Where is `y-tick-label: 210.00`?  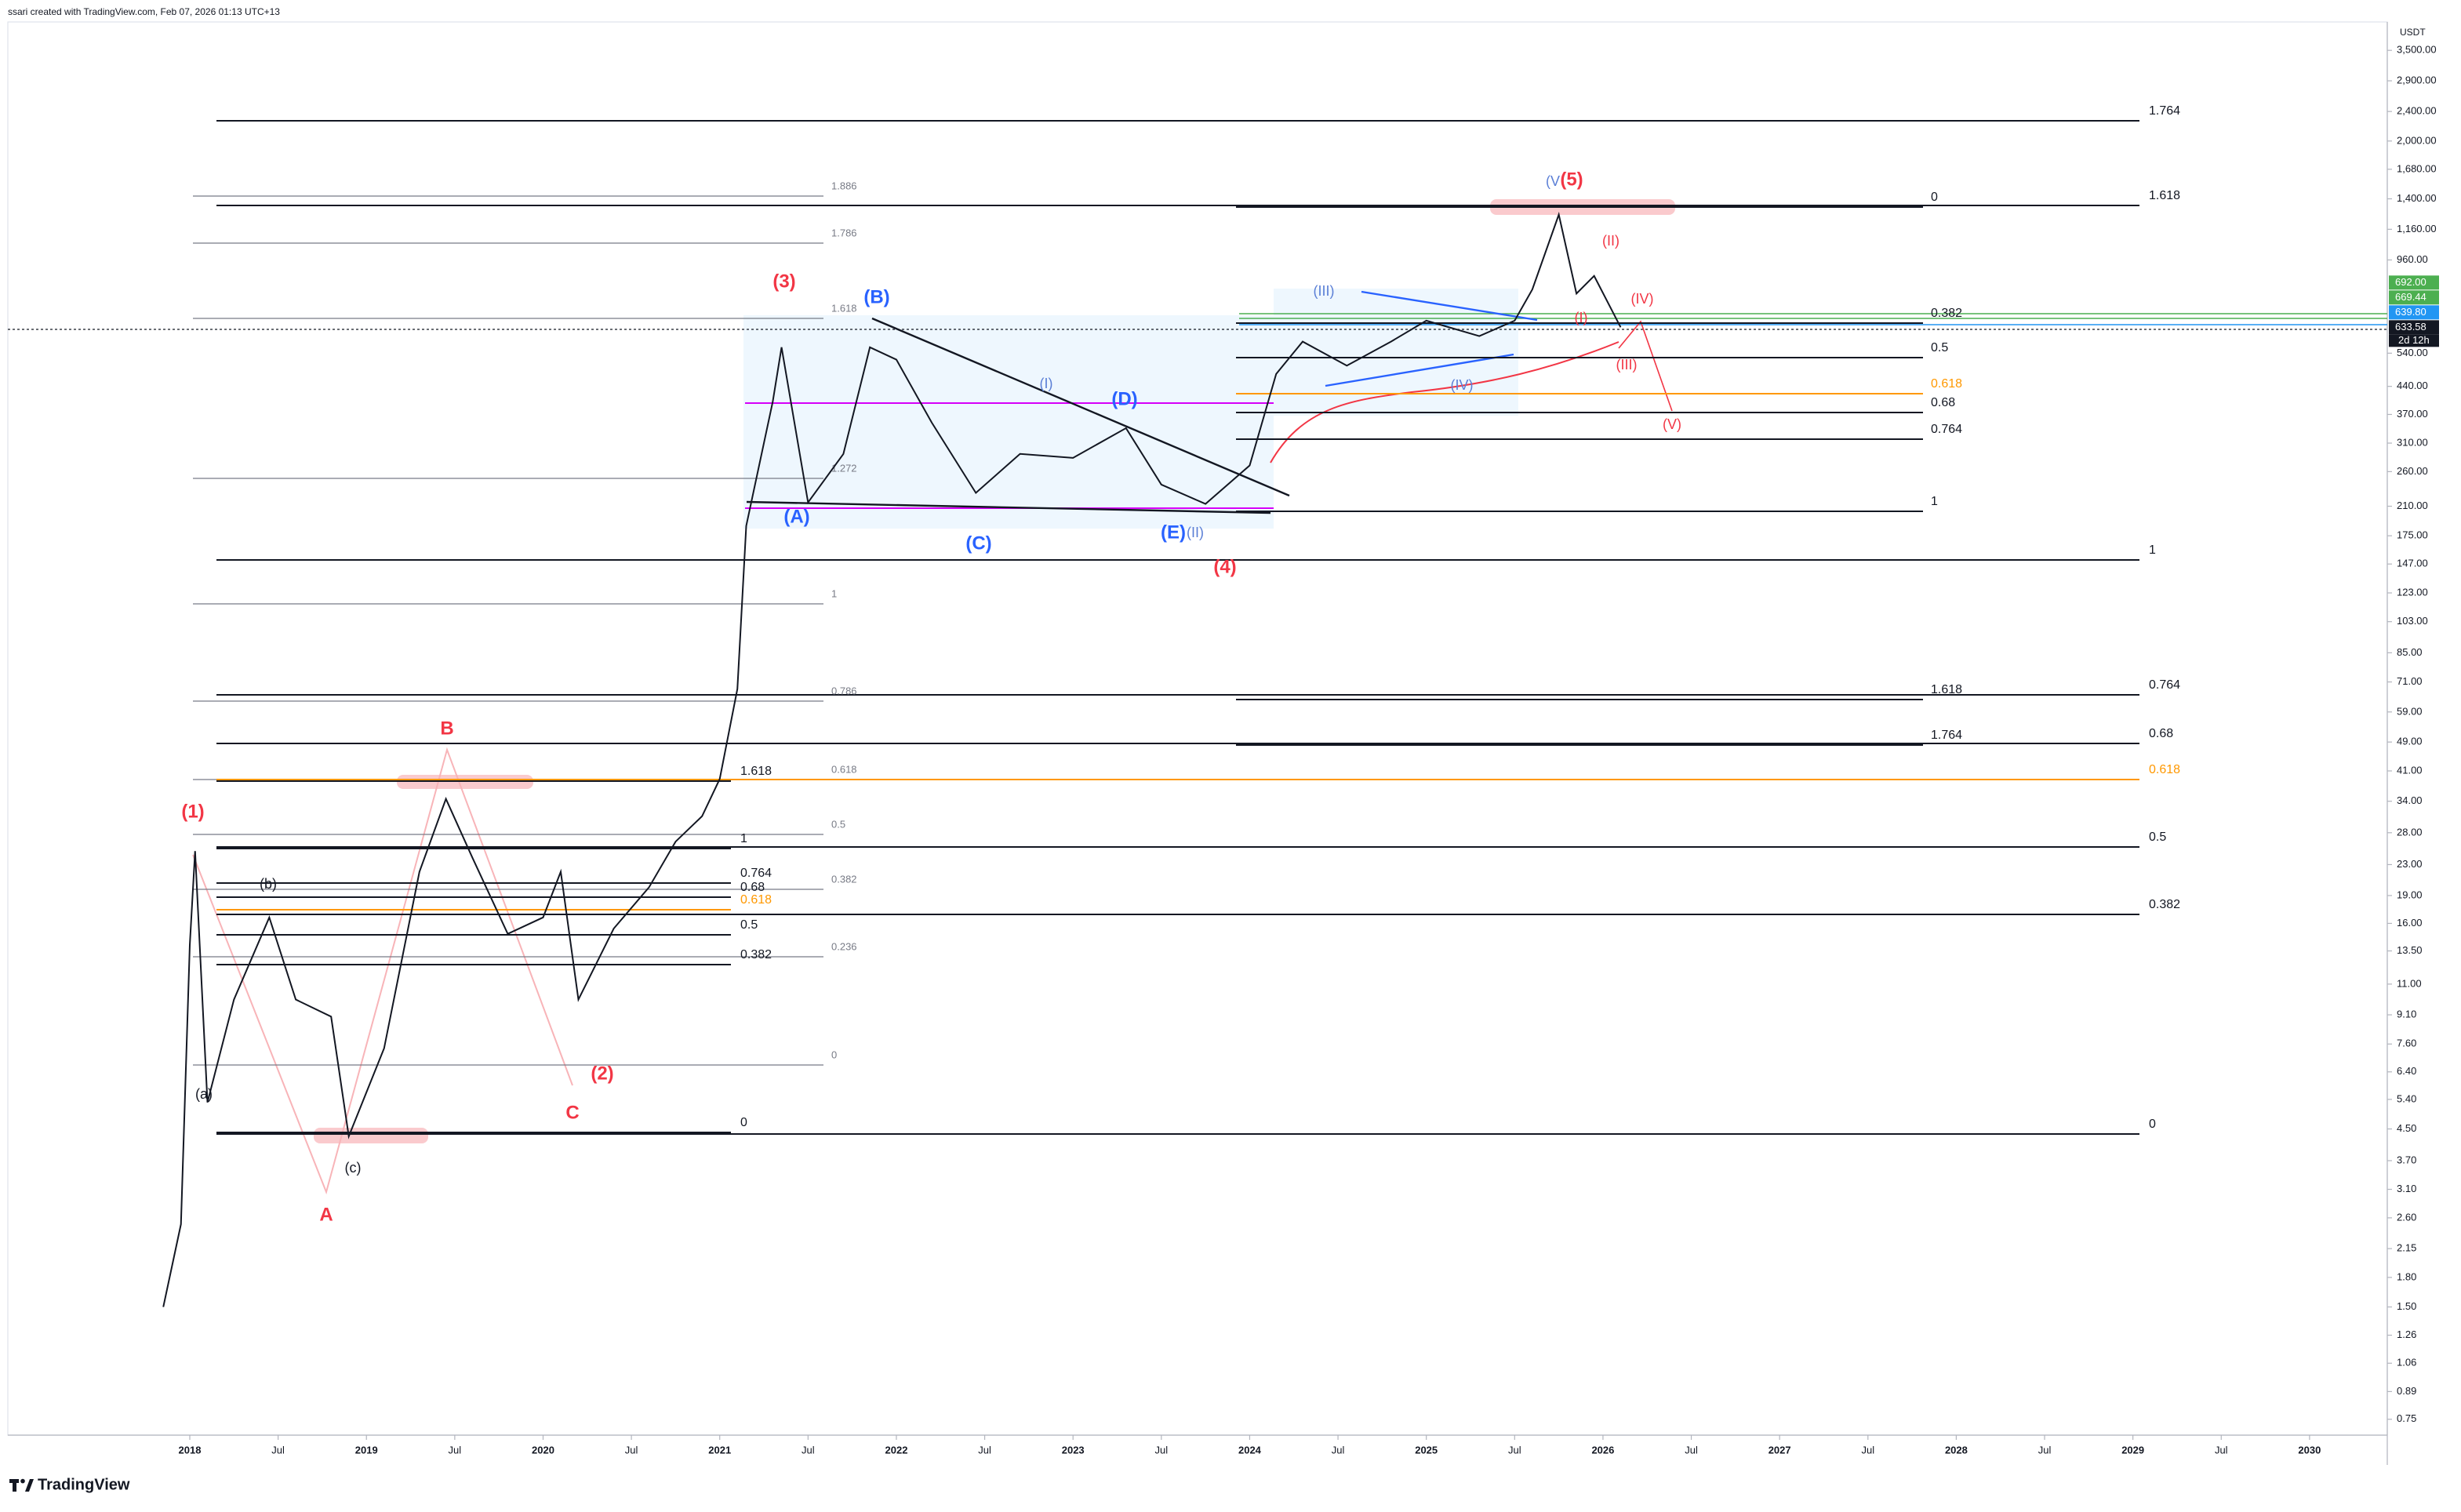 y-tick-label: 210.00 is located at coordinates (2413, 505).